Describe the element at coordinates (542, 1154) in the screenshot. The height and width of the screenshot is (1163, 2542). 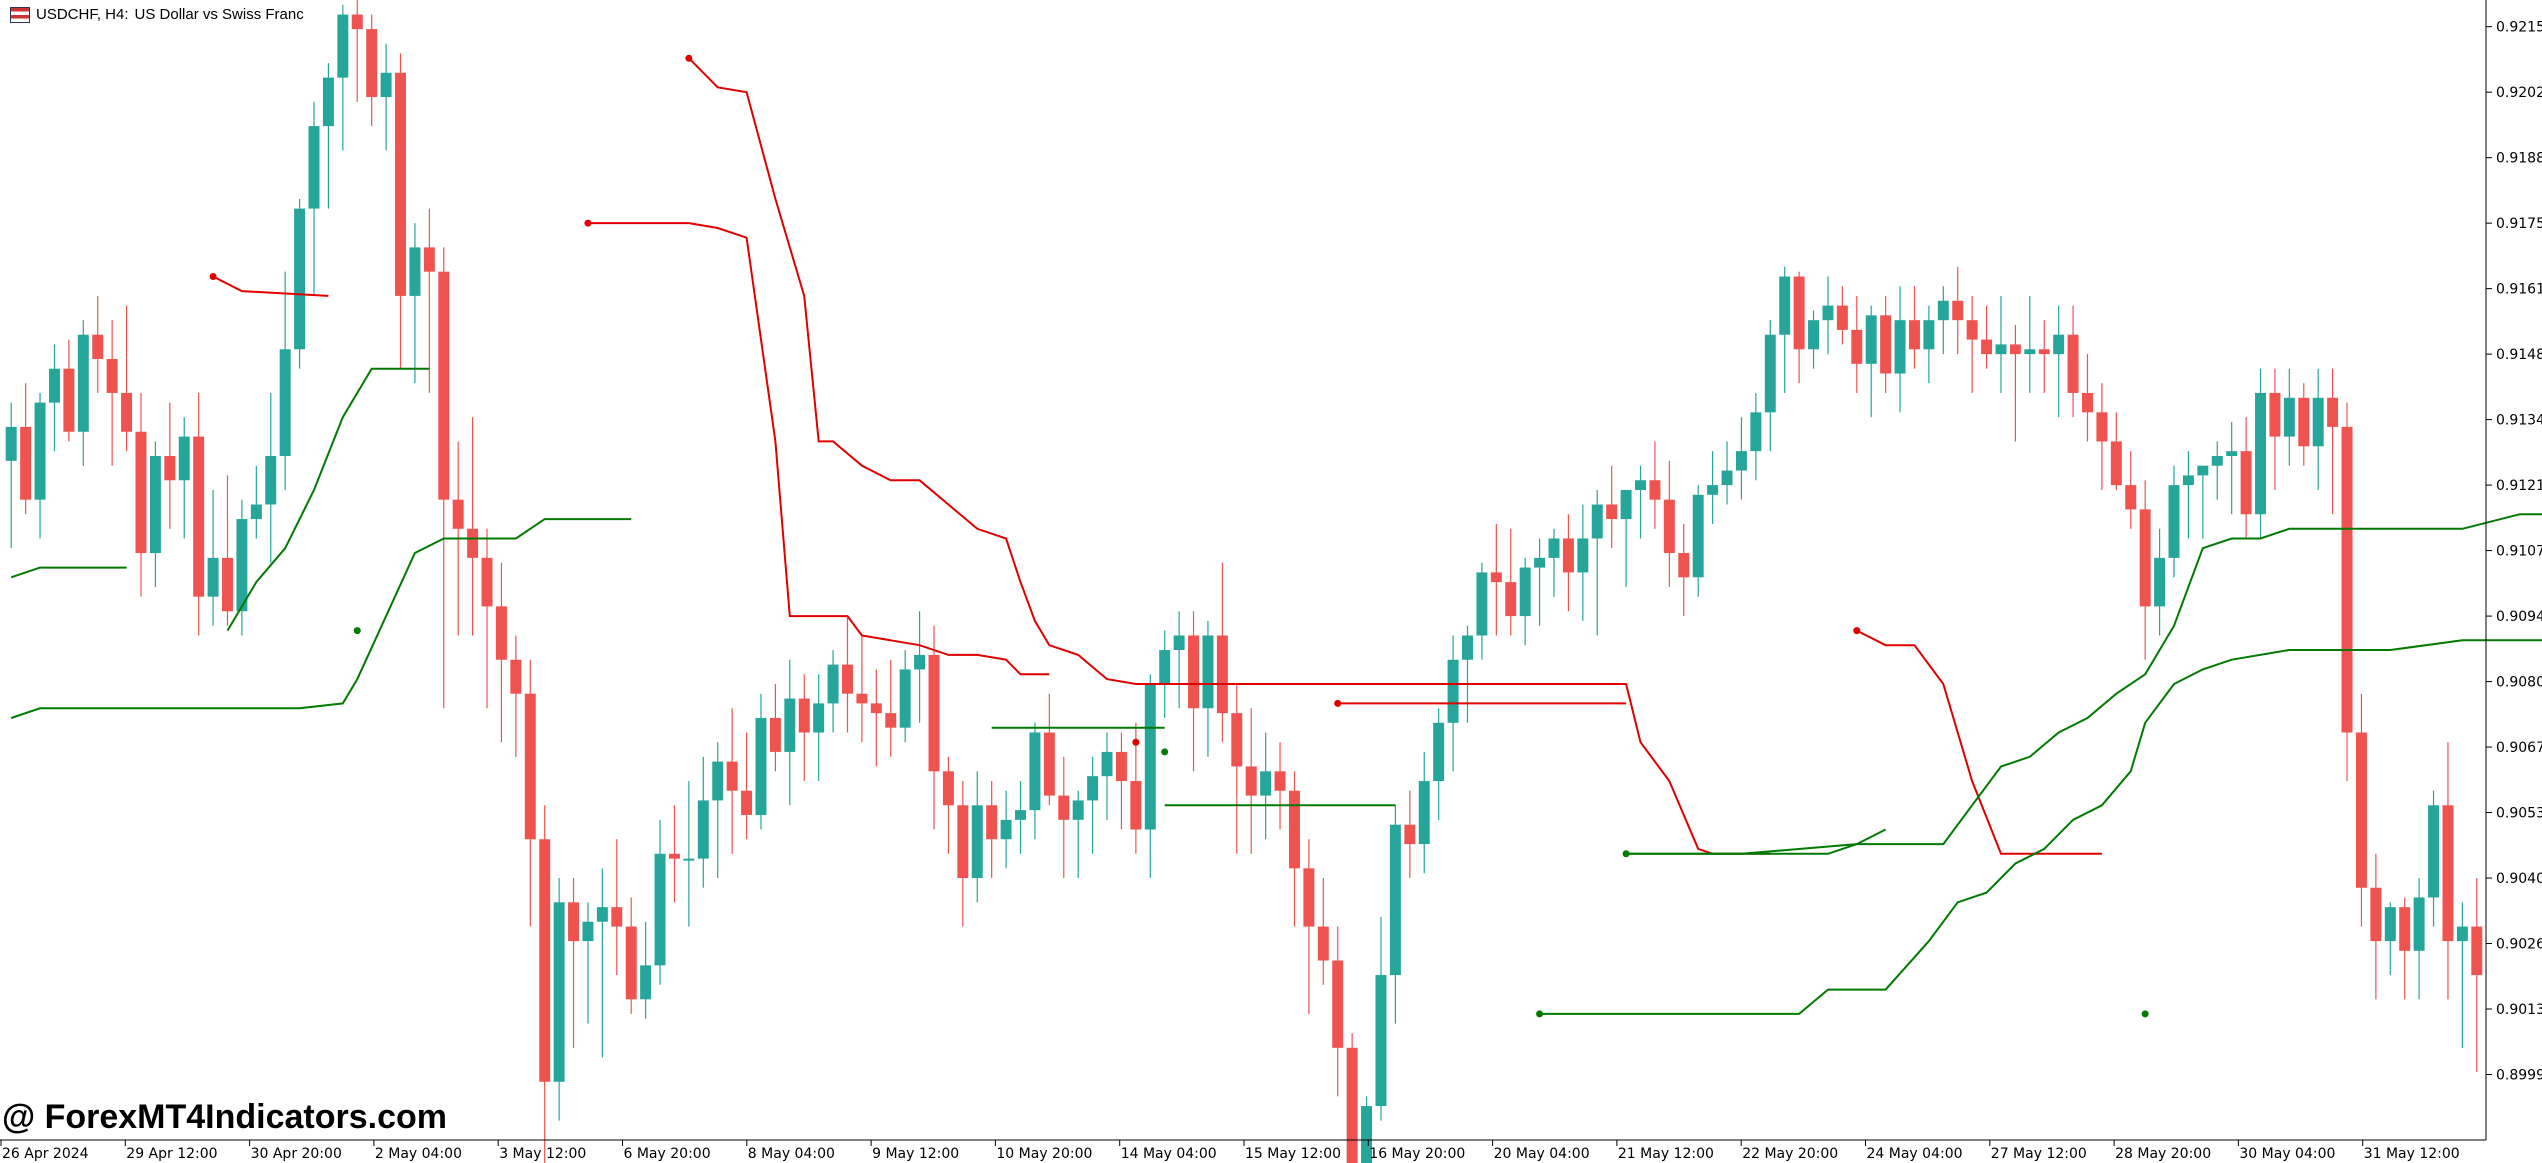
I see `time-tick-label: 3 May 12:00` at that location.